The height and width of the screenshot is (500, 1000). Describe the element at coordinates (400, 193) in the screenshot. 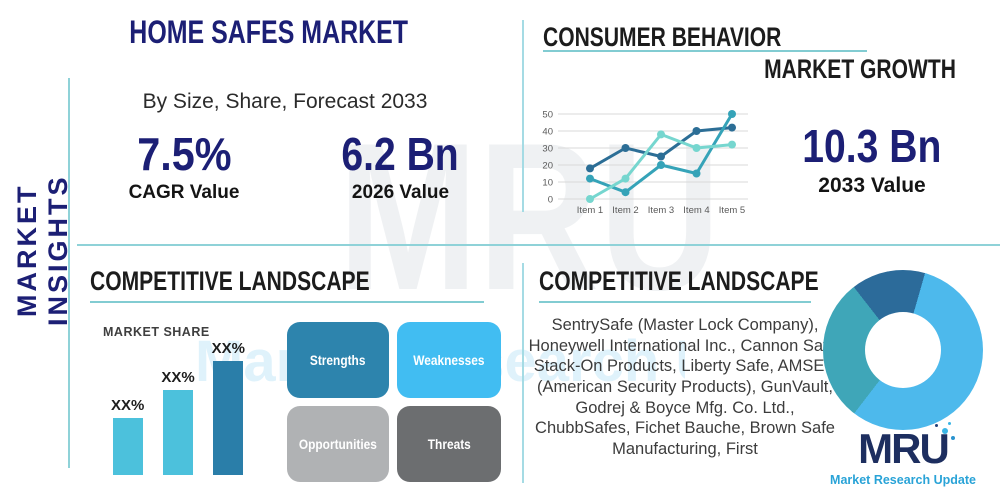

I see `stat-2026-label: 2026 Value` at that location.